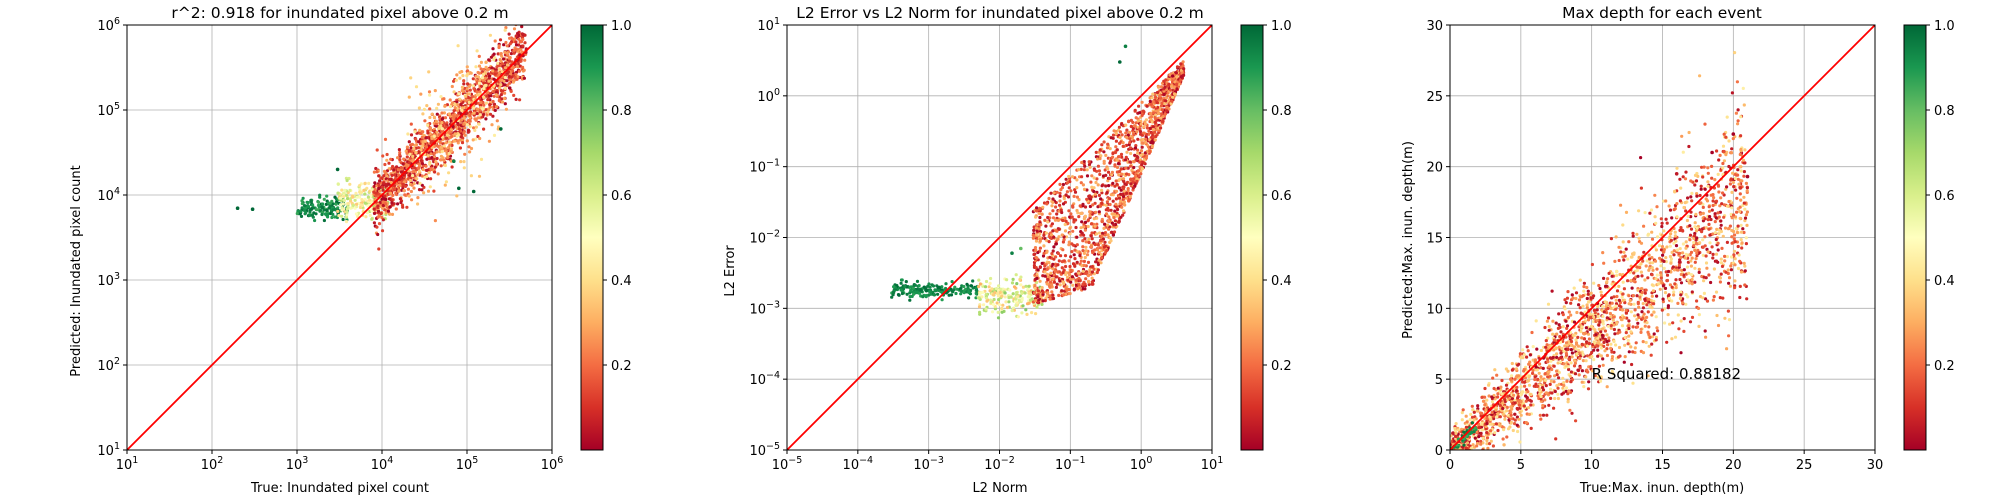 The width and height of the screenshot is (2000, 500). What do you see at coordinates (1125, 46) in the screenshot?
I see `outlier-point` at bounding box center [1125, 46].